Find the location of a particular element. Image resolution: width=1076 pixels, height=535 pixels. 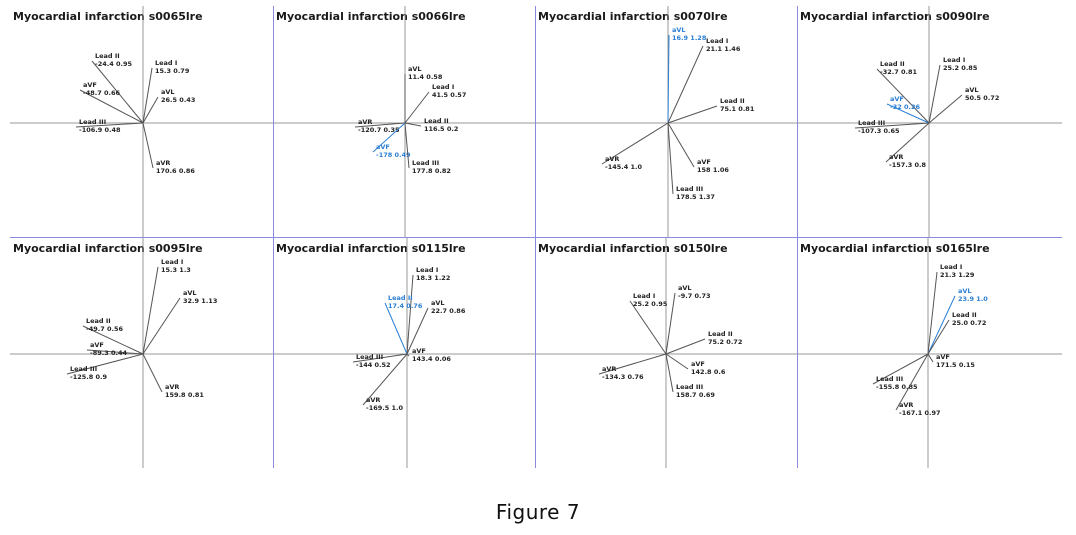

lead-values: -167.1 0.97 is located at coordinates (920, 413).